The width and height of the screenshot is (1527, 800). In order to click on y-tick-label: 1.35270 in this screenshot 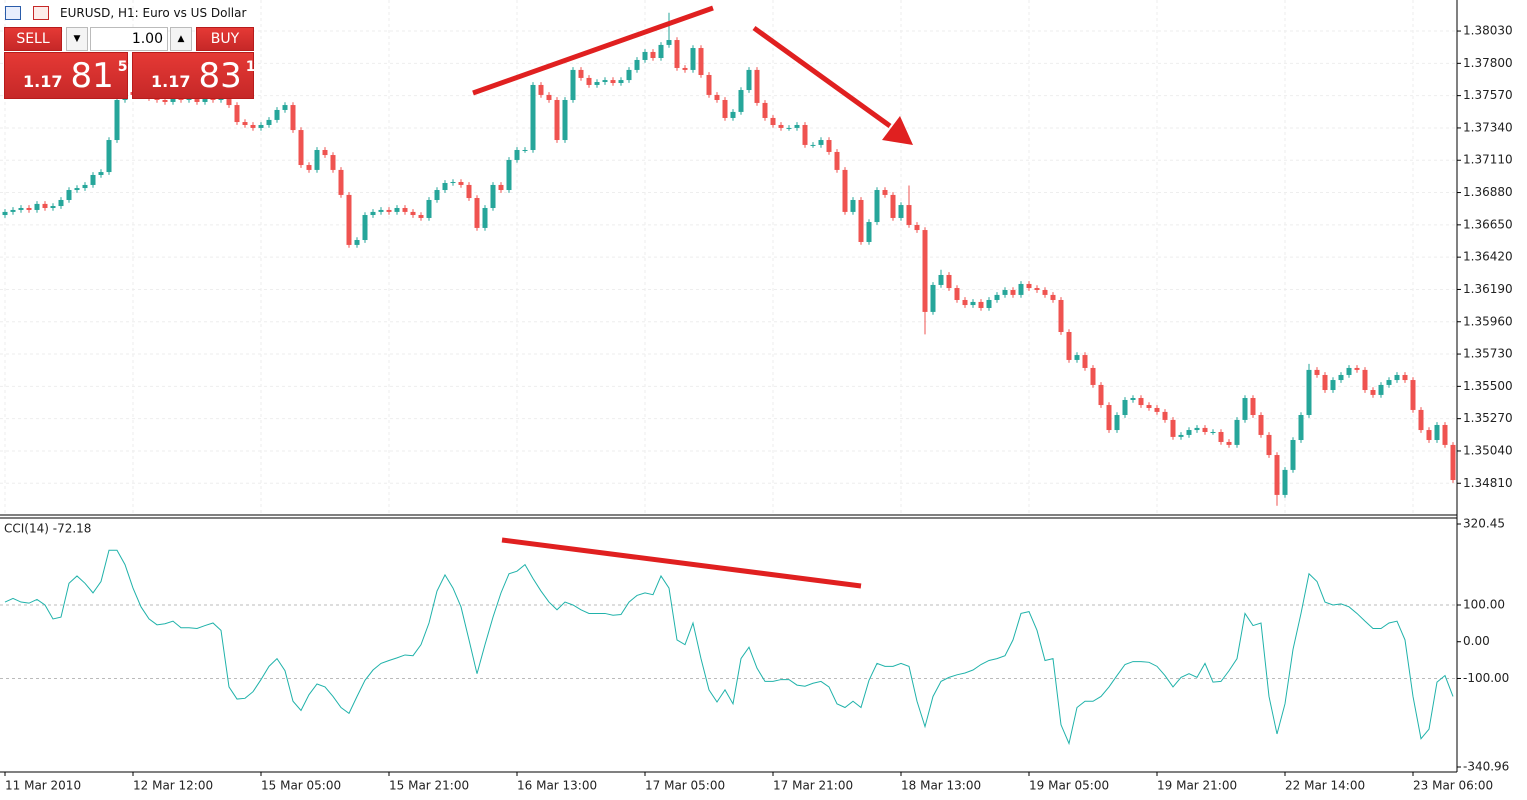, I will do `click(1488, 418)`.